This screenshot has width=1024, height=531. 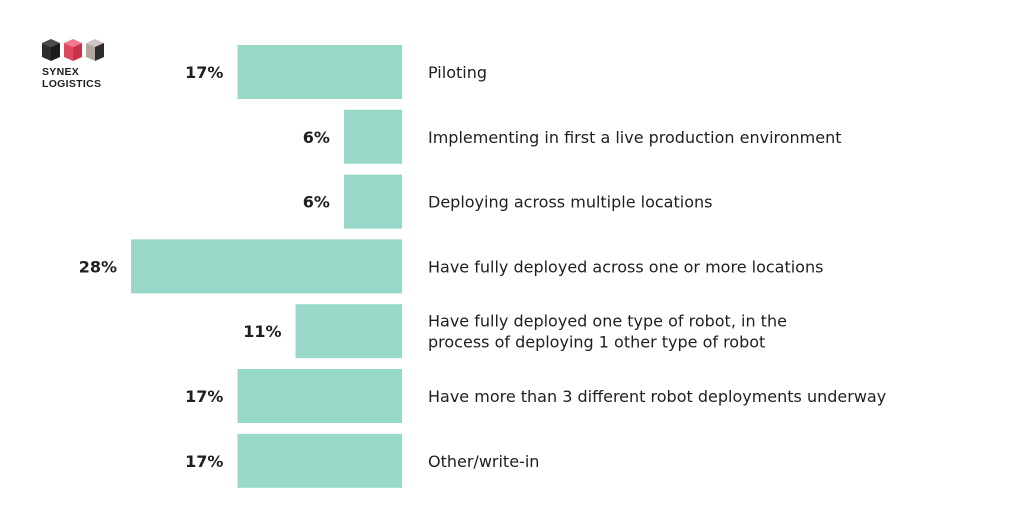 I want to click on value-label: 28%, so click(x=98, y=266).